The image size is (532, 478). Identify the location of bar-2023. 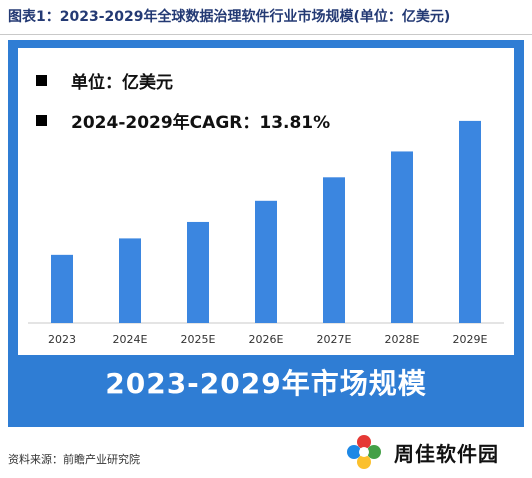
(62, 288).